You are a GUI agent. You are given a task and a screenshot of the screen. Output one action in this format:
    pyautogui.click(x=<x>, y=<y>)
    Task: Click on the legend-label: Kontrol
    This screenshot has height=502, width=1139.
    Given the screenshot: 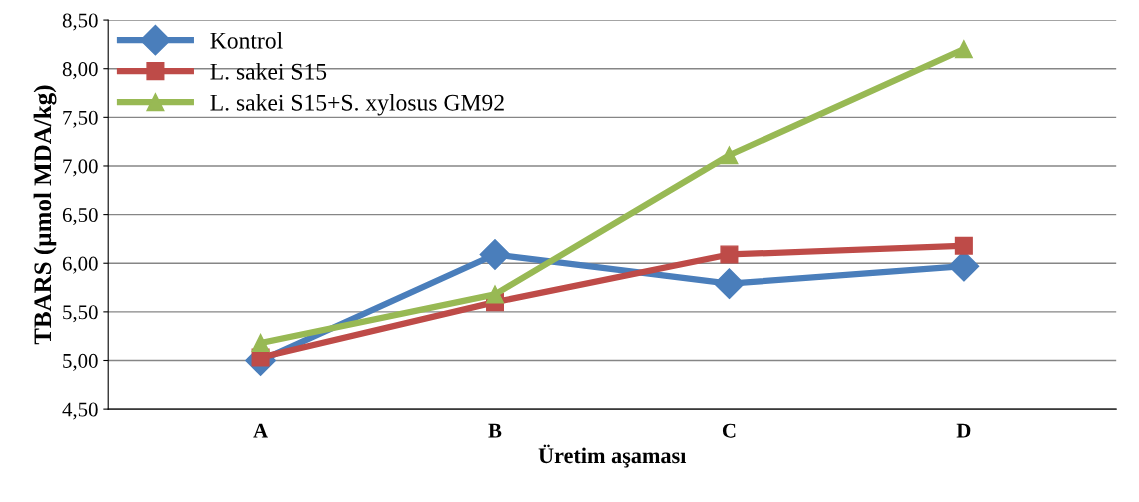 What is the action you would take?
    pyautogui.click(x=246, y=40)
    